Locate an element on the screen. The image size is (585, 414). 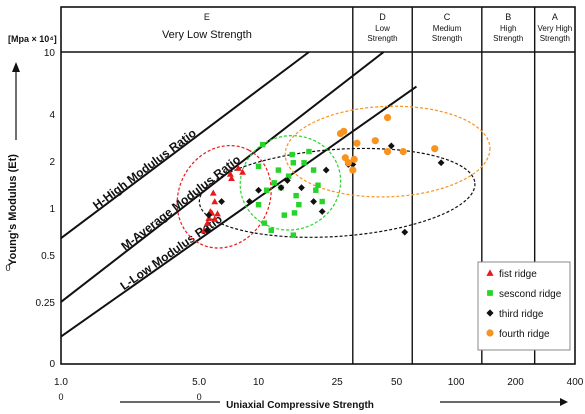
y-unit-label: [Mpa × 10⁴] is located at coordinates (32, 39).